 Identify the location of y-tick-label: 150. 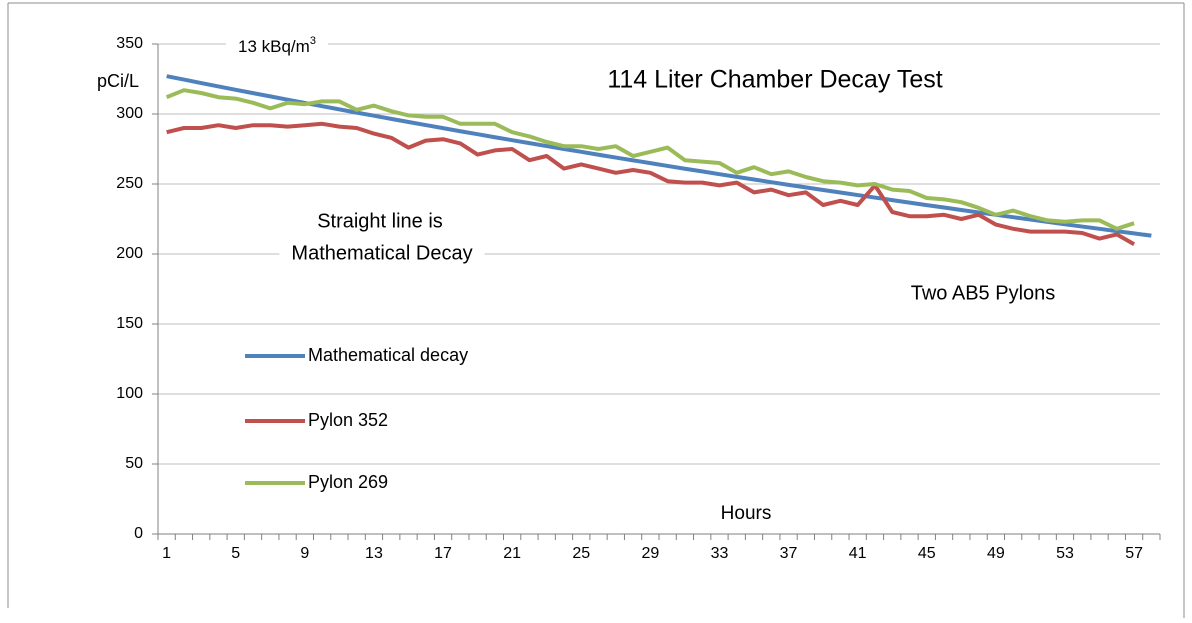
(129, 323).